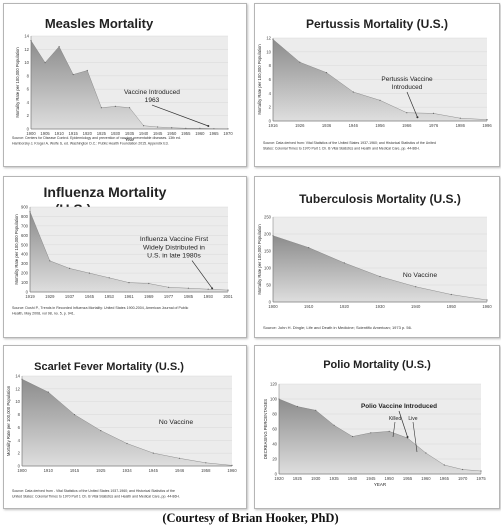  I want to click on x-tick-label: 1975, so click(481, 478).